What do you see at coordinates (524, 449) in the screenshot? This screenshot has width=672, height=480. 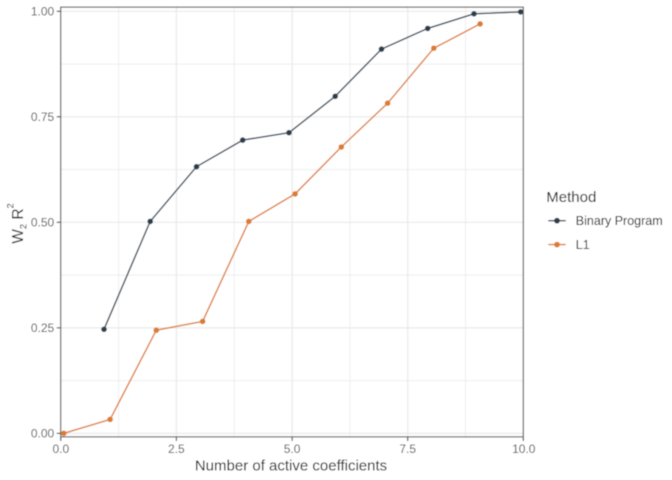 I see `svg-text: 10.0` at bounding box center [524, 449].